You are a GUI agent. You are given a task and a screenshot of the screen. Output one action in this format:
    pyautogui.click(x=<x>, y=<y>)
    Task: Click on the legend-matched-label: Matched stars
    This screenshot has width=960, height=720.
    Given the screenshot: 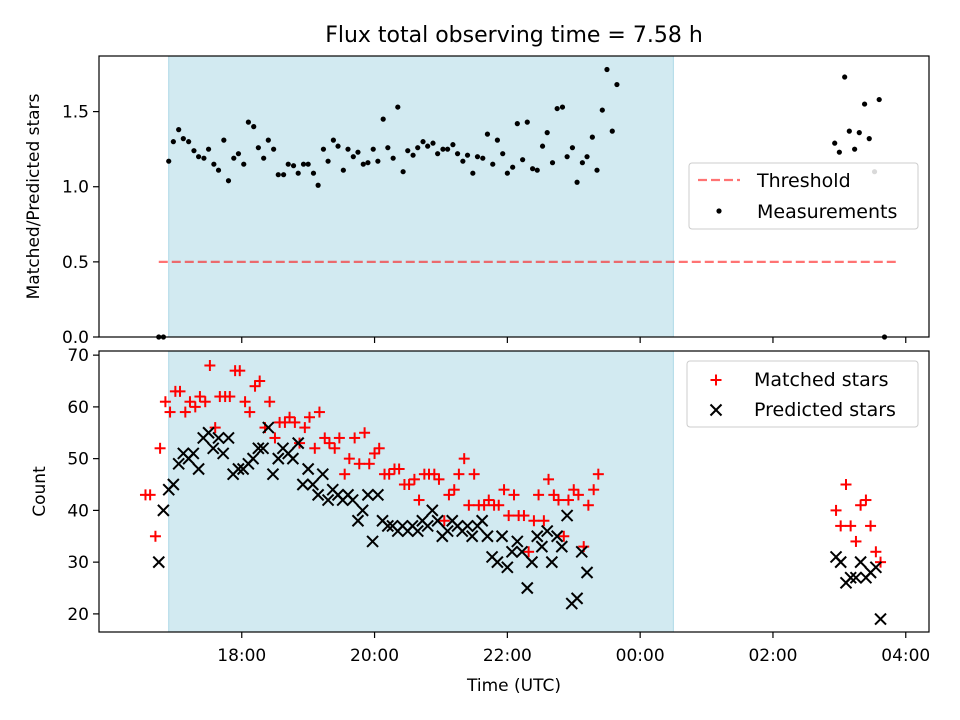 What is the action you would take?
    pyautogui.click(x=821, y=380)
    